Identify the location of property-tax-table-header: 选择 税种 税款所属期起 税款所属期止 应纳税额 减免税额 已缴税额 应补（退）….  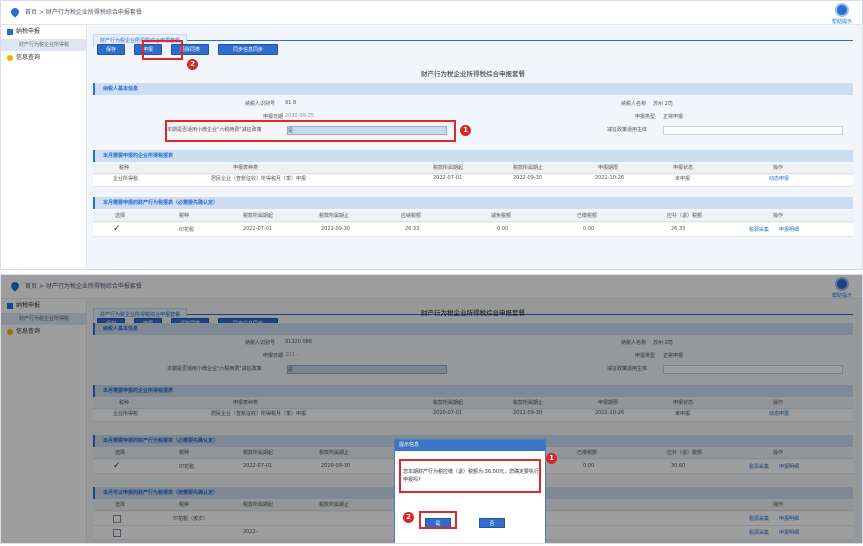
(473, 217).